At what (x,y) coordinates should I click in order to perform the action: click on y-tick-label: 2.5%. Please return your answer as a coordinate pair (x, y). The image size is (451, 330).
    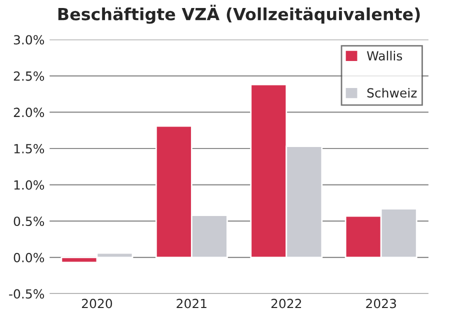
    Looking at the image, I should click on (29, 76).